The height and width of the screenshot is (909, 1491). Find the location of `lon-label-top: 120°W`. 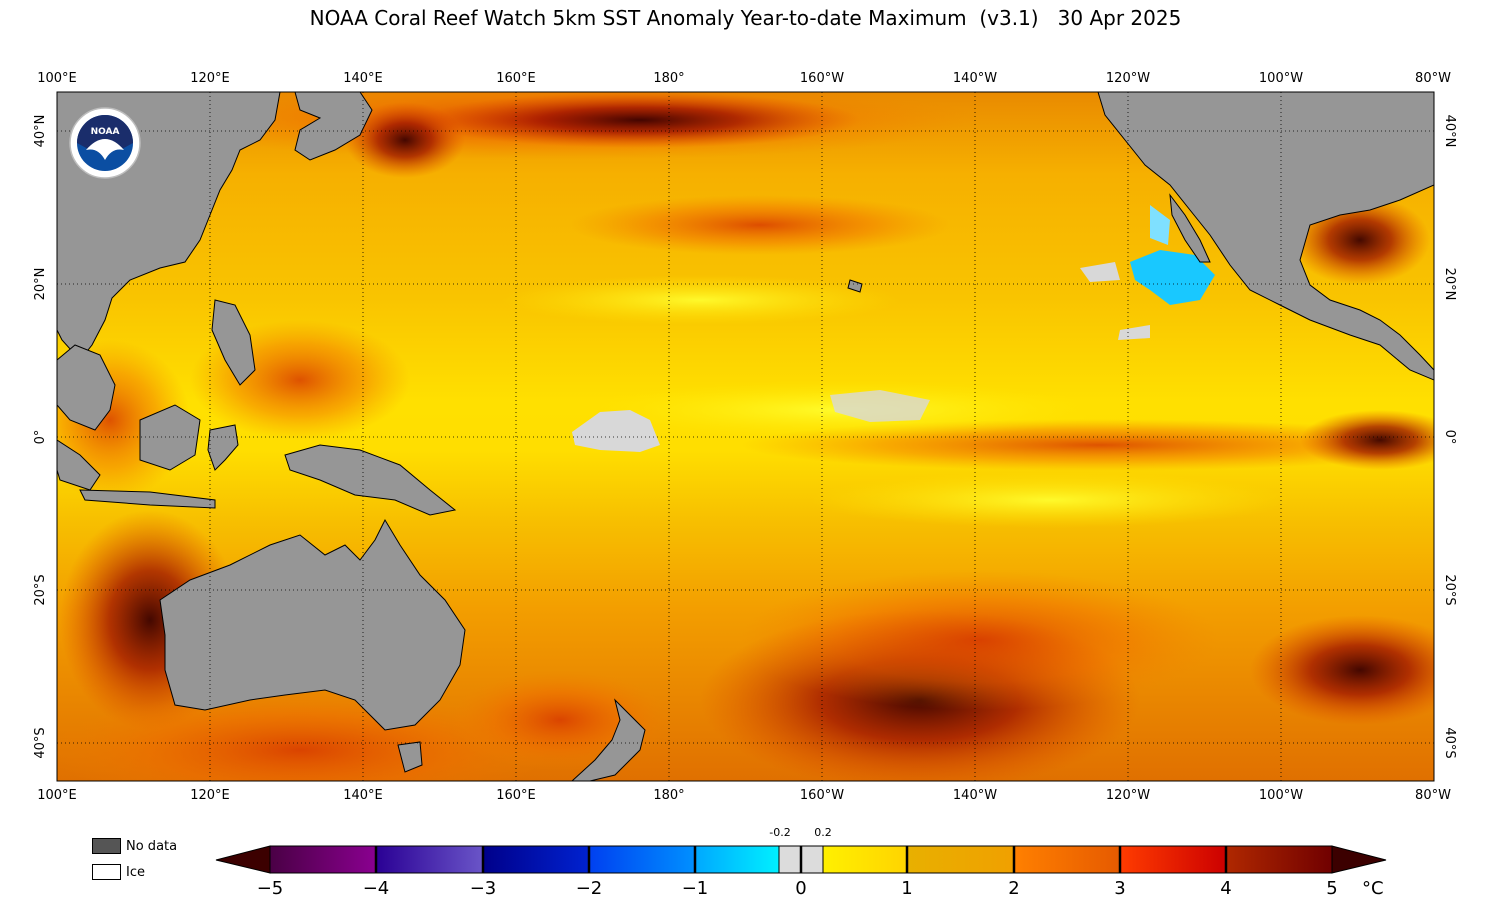

lon-label-top: 120°W is located at coordinates (1128, 78).